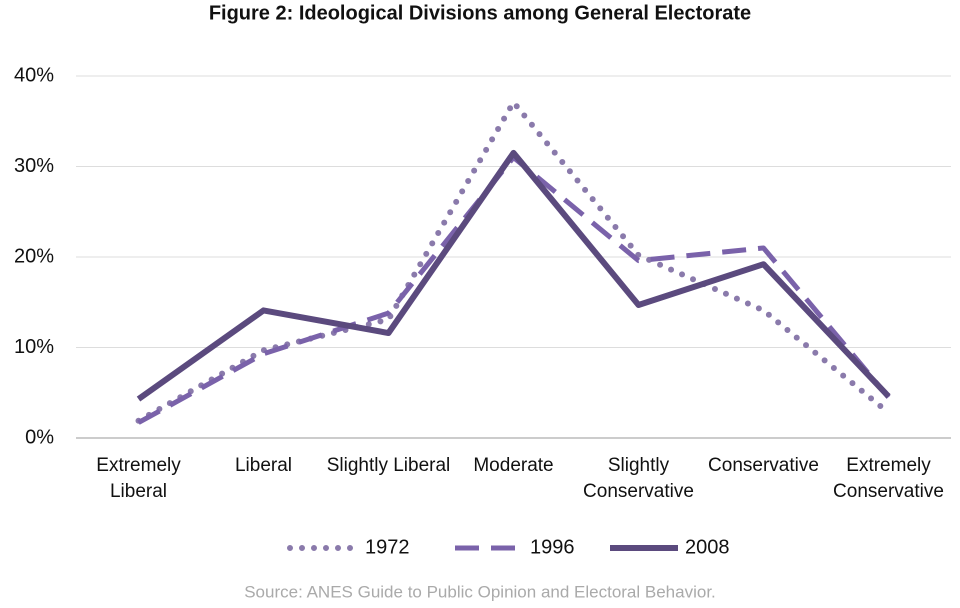 The height and width of the screenshot is (608, 960). Describe the element at coordinates (388, 465) in the screenshot. I see `x-tick-label: Slightly Liberal` at that location.